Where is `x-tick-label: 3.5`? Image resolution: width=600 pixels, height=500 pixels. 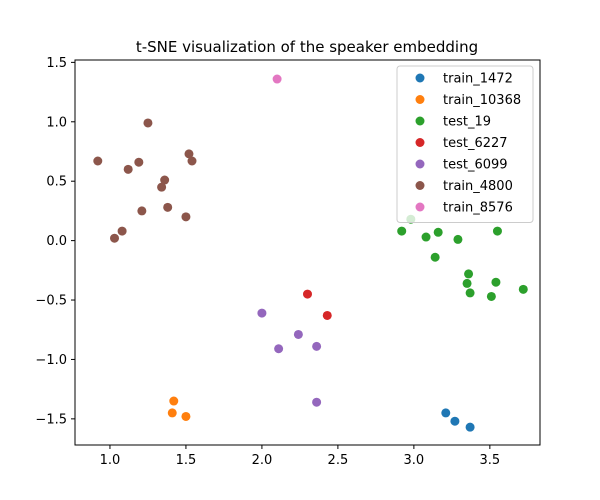 x-tick-label: 3.5 is located at coordinates (490, 460).